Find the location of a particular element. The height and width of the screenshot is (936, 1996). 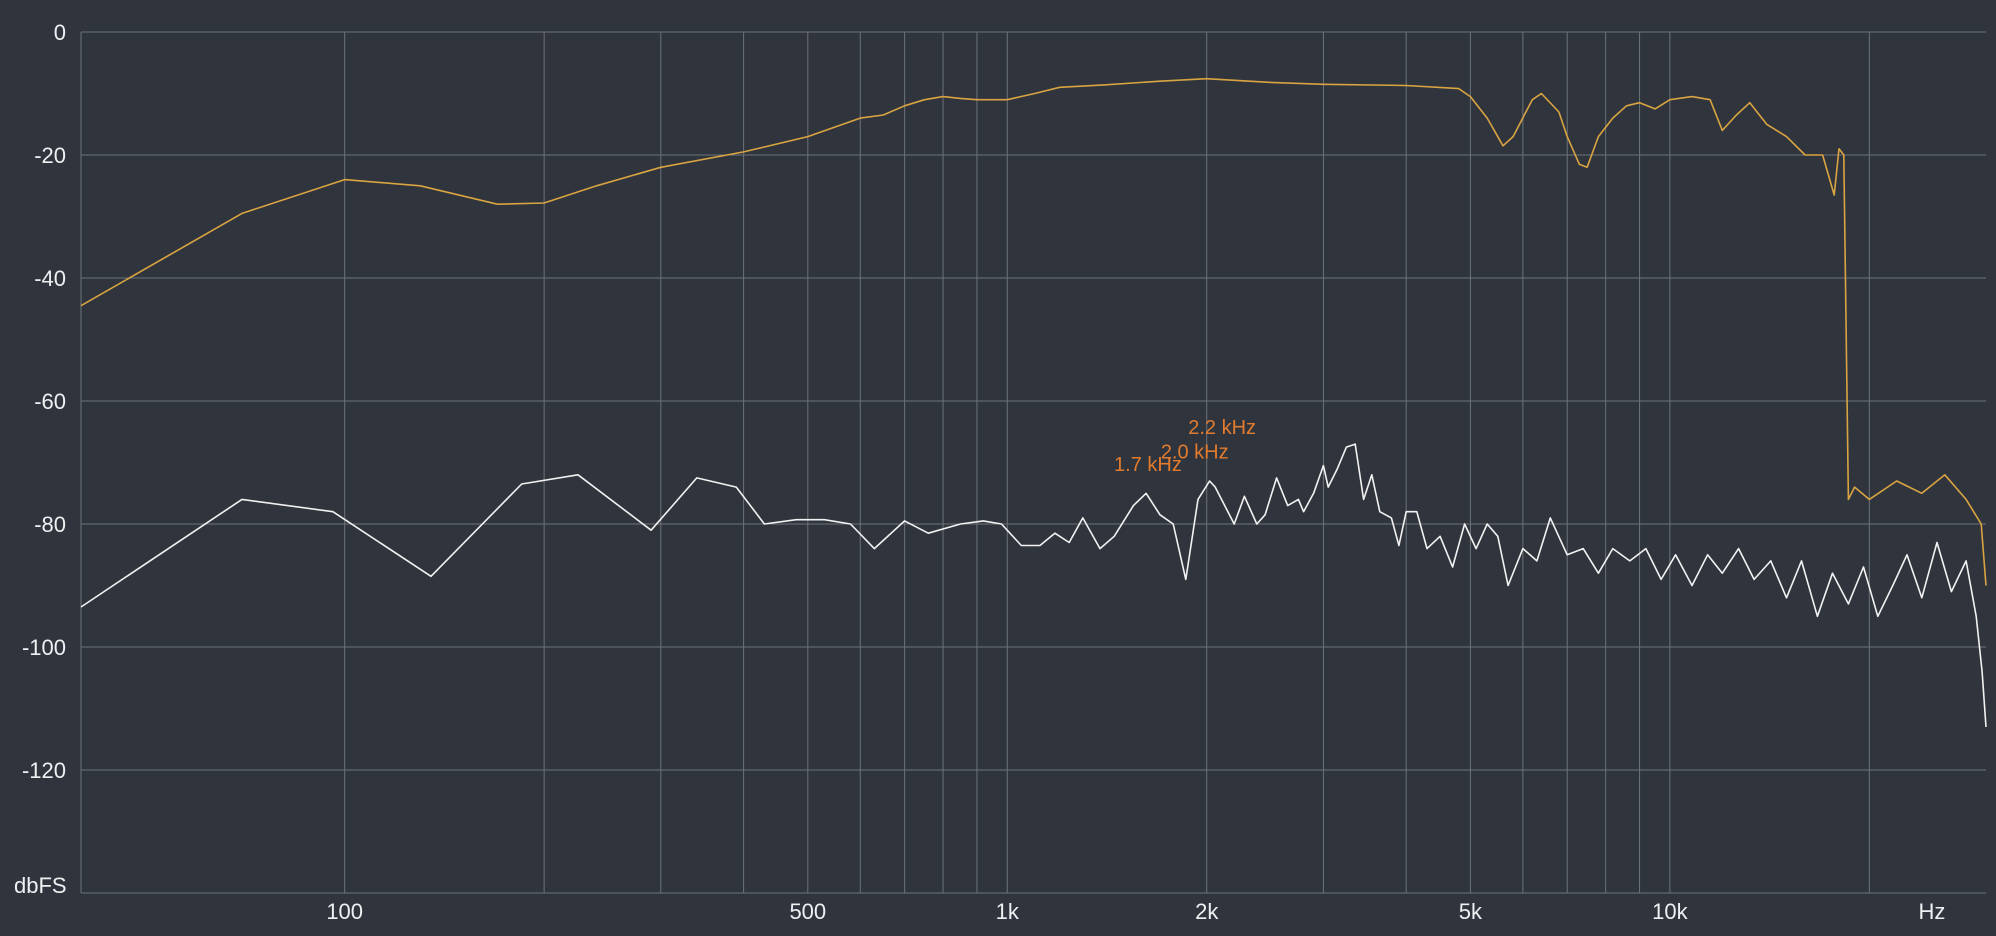

peak-annotation: 2.0 kHz is located at coordinates (1195, 453).